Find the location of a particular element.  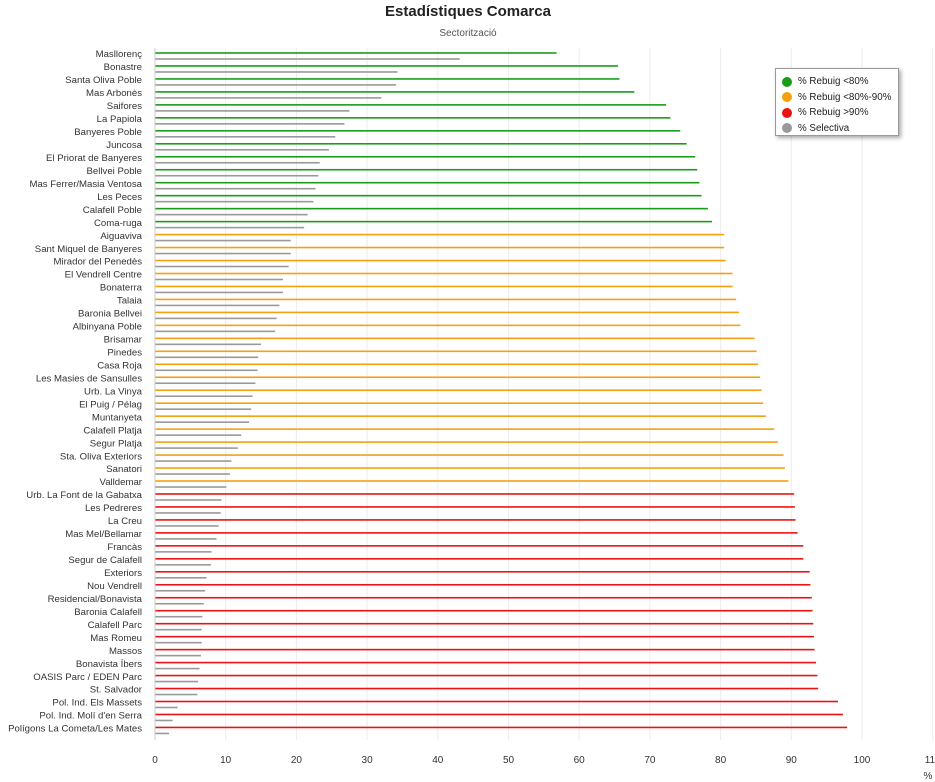

y-tick-label: Banyeres Poble is located at coordinates (108, 132).